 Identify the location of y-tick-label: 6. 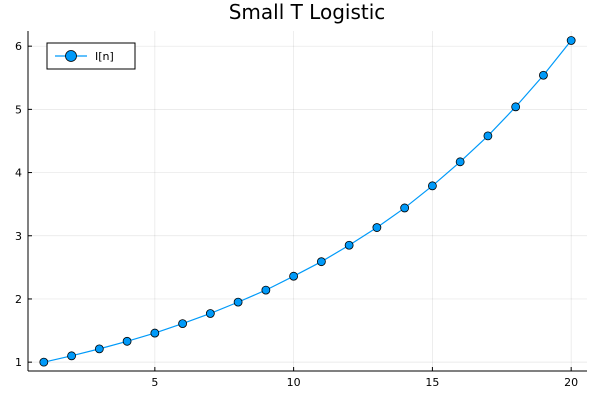
(18, 46).